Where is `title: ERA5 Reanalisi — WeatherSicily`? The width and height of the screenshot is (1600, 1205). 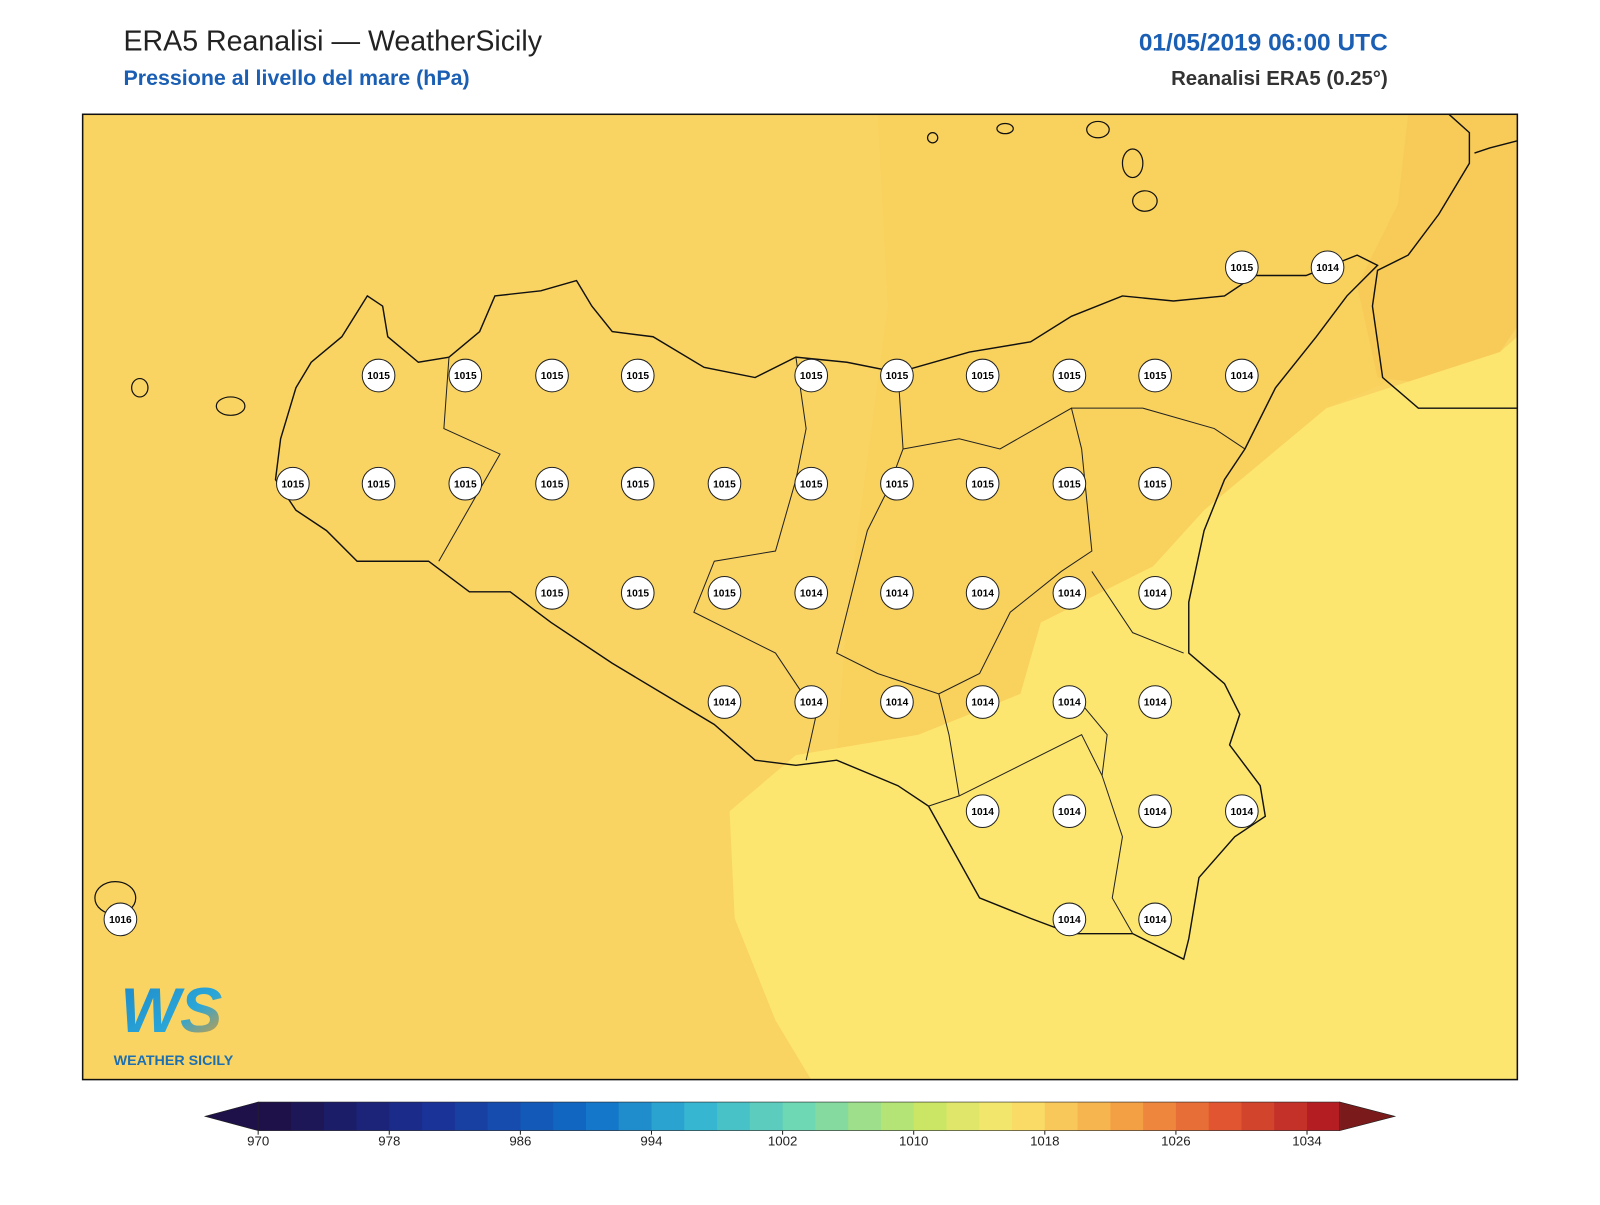
title: ERA5 Reanalisi — WeatherSicily is located at coordinates (332, 41).